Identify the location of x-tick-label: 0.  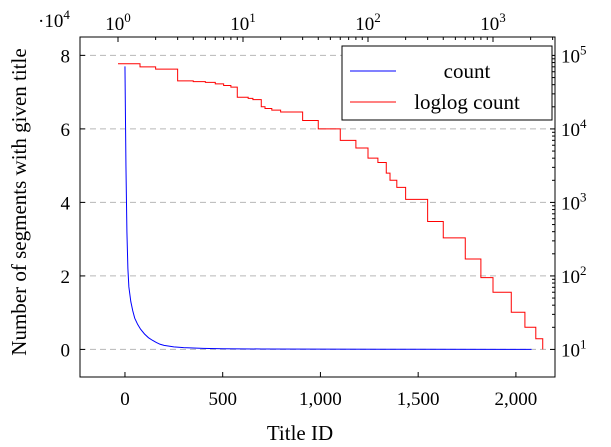
(125, 399).